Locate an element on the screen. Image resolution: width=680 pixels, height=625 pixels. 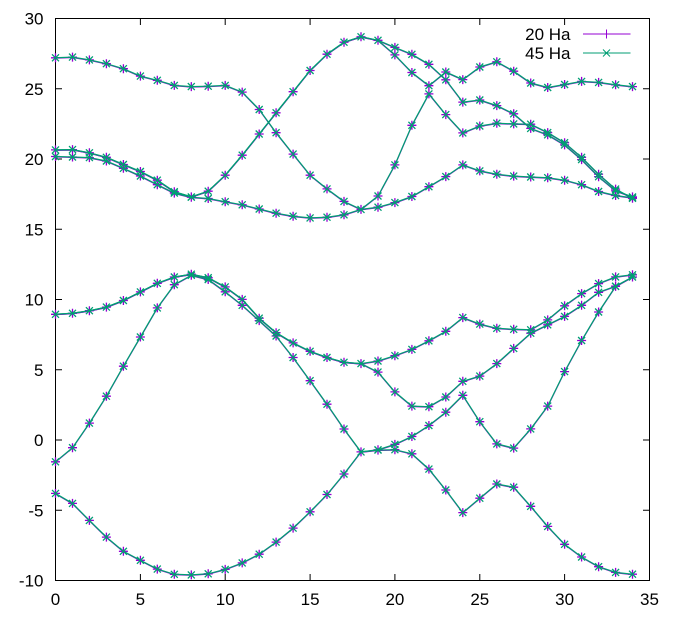
svg-text: -5 is located at coordinates (35, 510).